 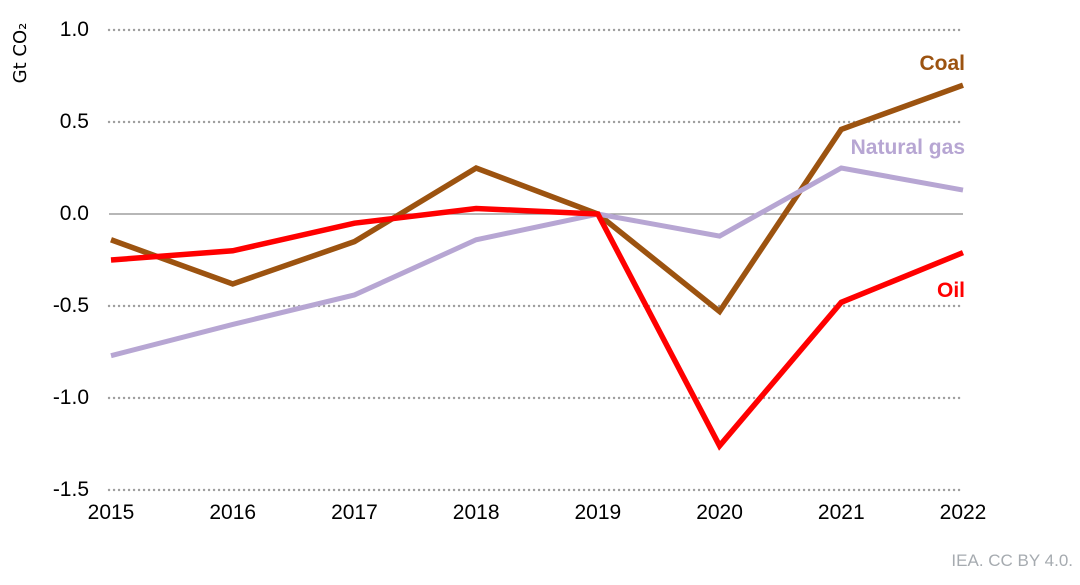 What do you see at coordinates (354, 512) in the screenshot?
I see `x-tick-label: 2017` at bounding box center [354, 512].